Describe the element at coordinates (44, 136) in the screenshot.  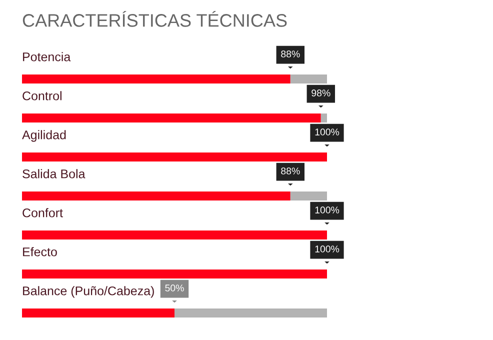
I see `y-tick-label: Agilidad` at that location.